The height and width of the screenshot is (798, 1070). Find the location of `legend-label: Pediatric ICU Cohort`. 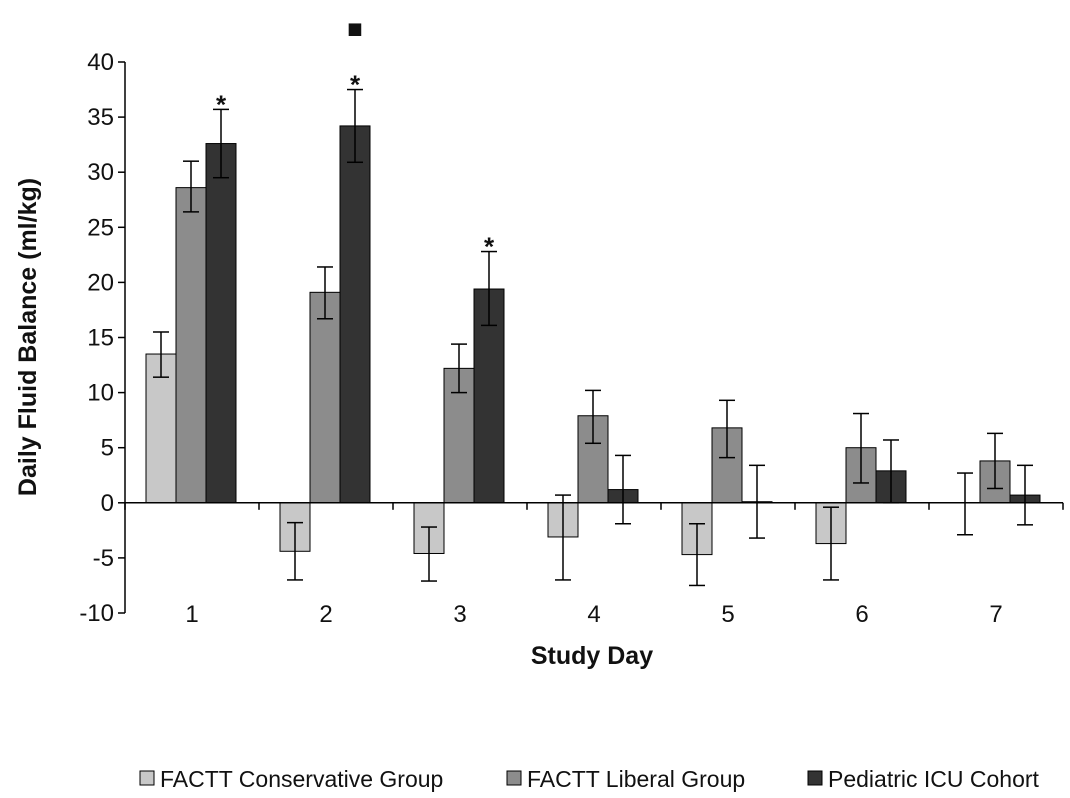

legend-label: Pediatric ICU Cohort is located at coordinates (934, 779).